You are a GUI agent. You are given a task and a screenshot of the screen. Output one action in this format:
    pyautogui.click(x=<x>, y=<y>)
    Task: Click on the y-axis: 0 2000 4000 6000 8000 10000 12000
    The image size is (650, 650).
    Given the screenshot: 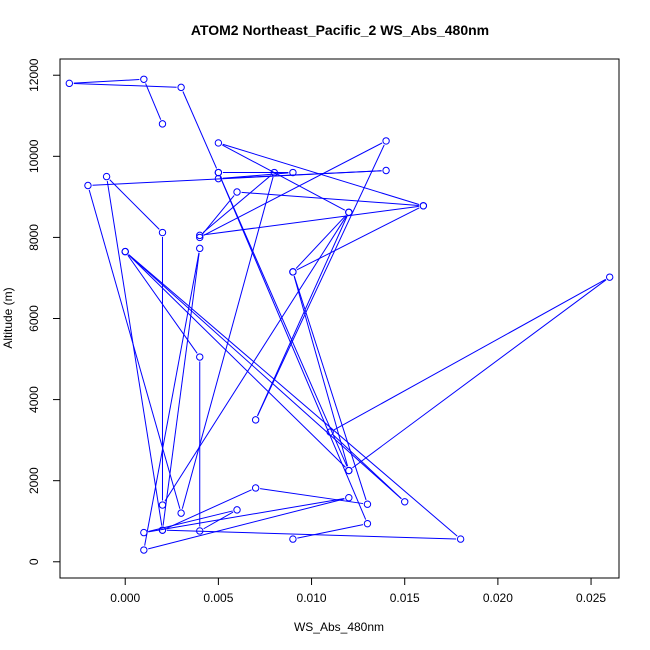 What is the action you would take?
    pyautogui.click(x=44, y=311)
    